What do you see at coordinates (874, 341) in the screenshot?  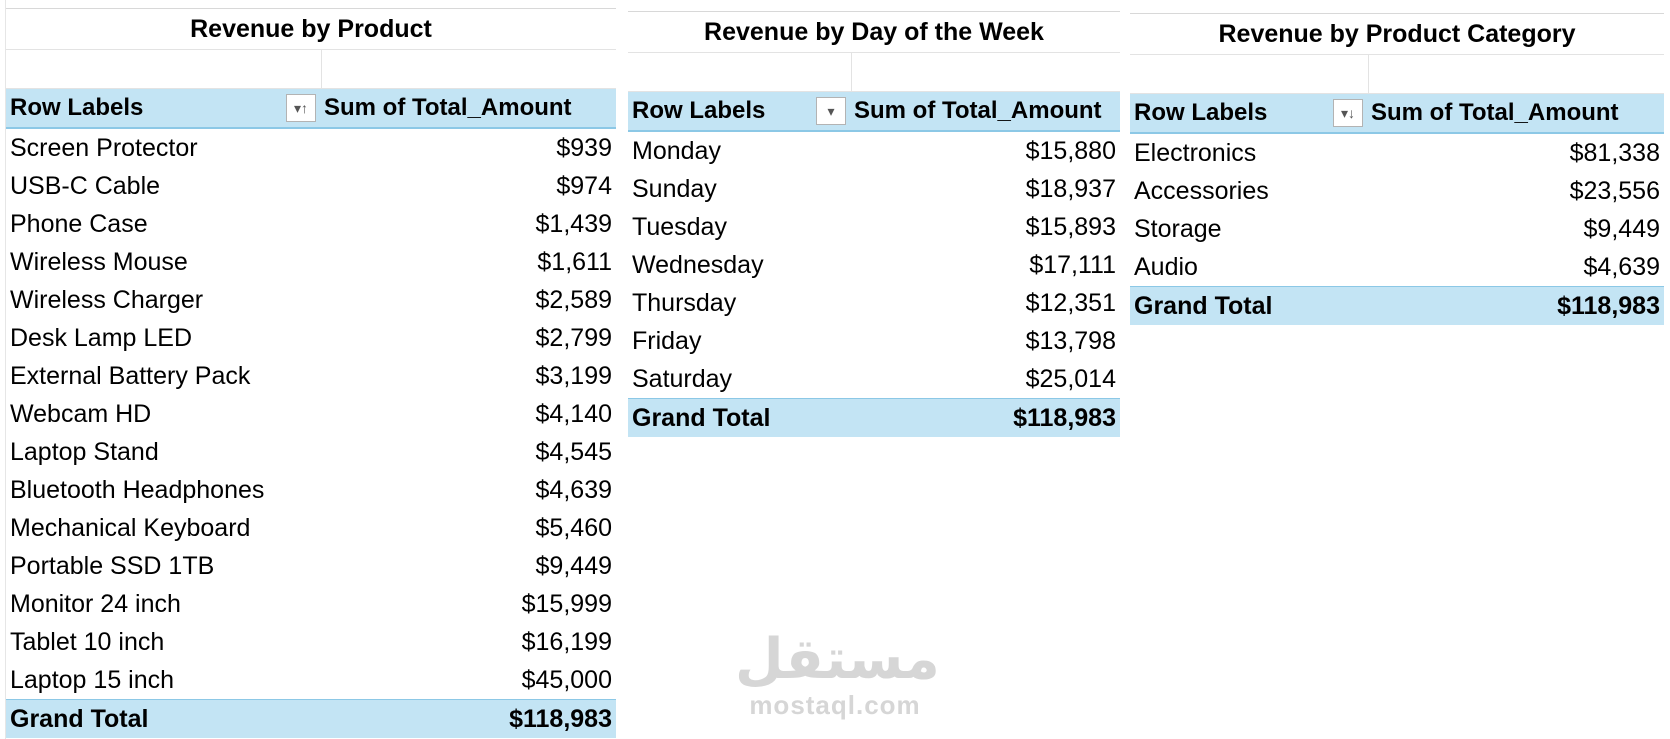 I see `table-row: Friday $13,798` at bounding box center [874, 341].